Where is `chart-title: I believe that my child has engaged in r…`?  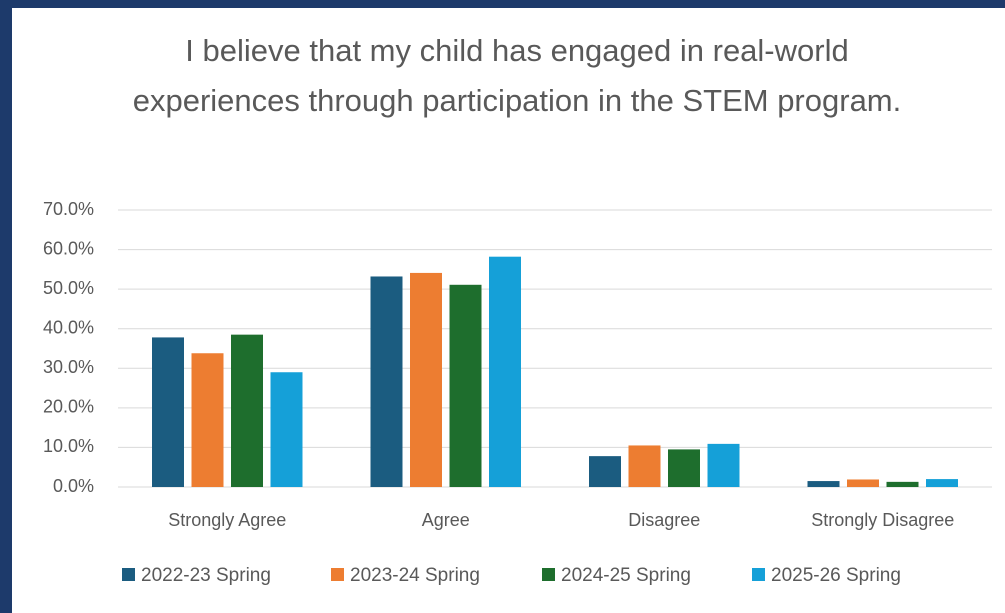 chart-title: I believe that my child has engaged in r… is located at coordinates (517, 75).